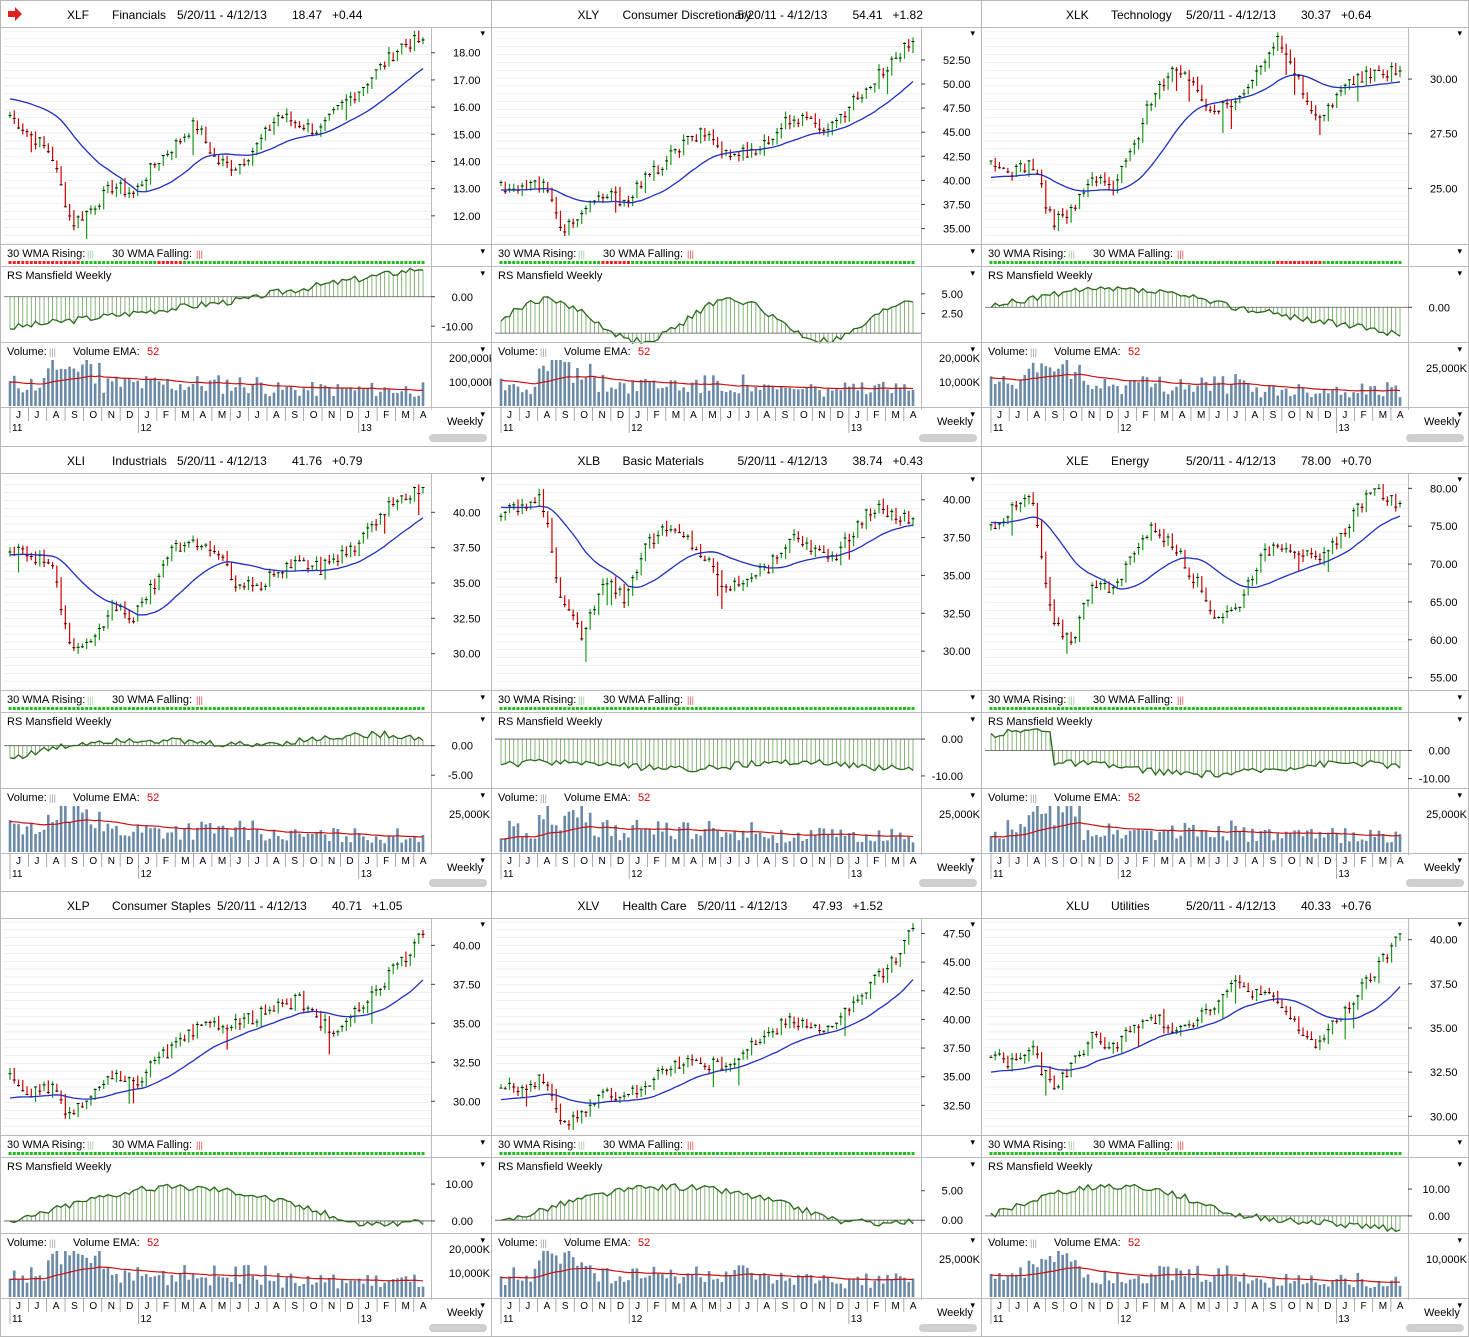  I want to click on price-tick-label: 37.50, so click(467, 985).